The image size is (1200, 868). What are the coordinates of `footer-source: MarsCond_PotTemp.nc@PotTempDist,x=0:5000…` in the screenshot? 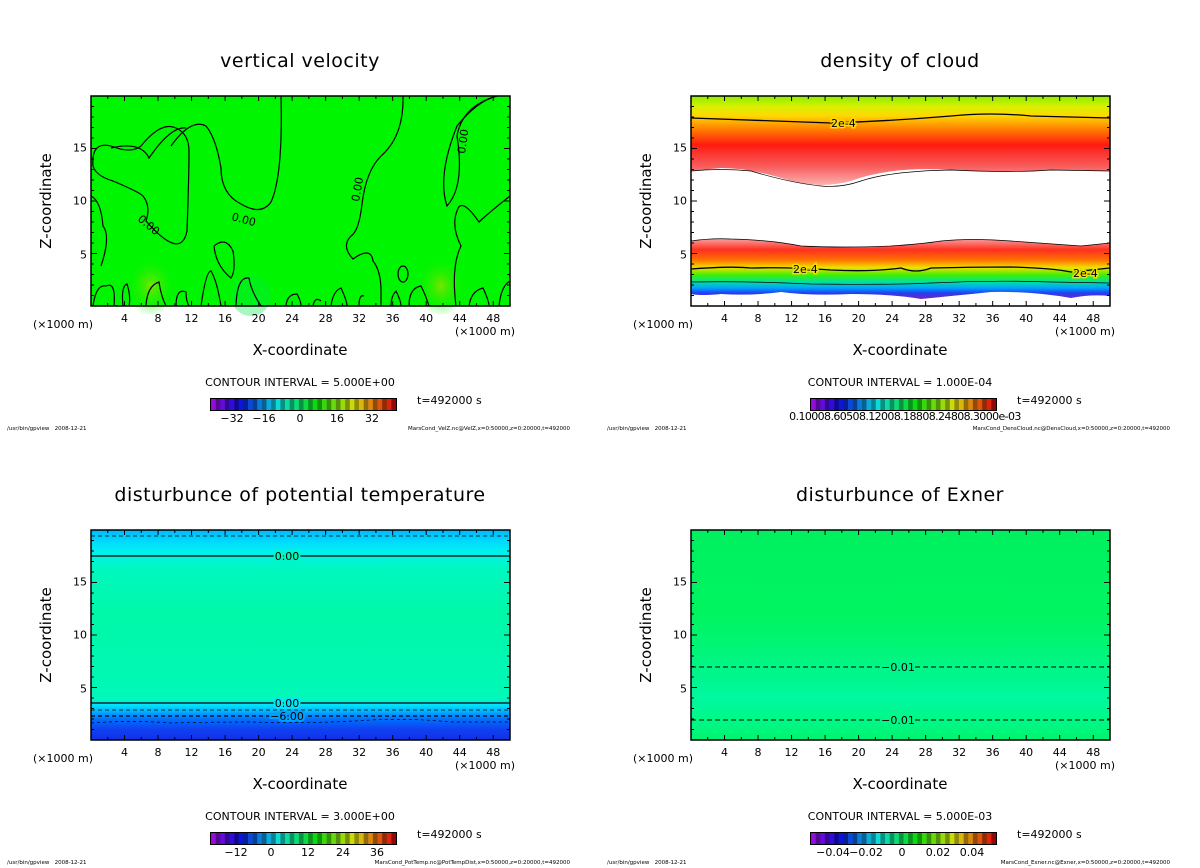 It's located at (472, 863).